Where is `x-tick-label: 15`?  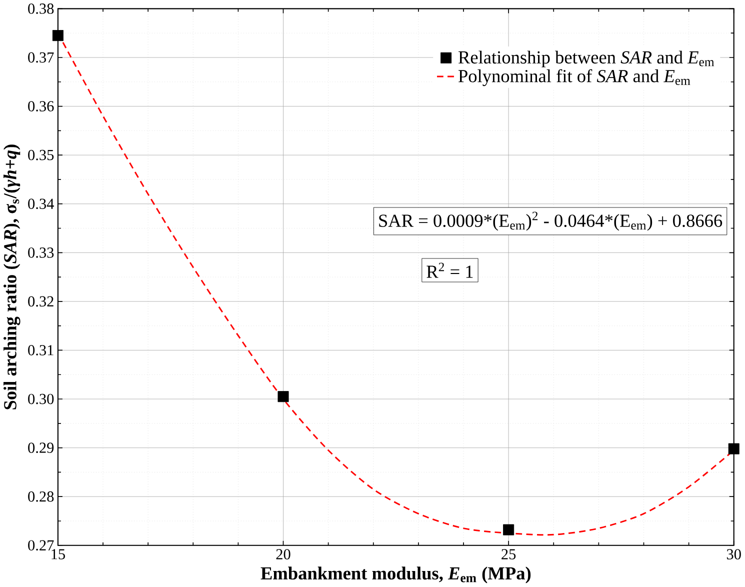 x-tick-label: 15 is located at coordinates (58, 554).